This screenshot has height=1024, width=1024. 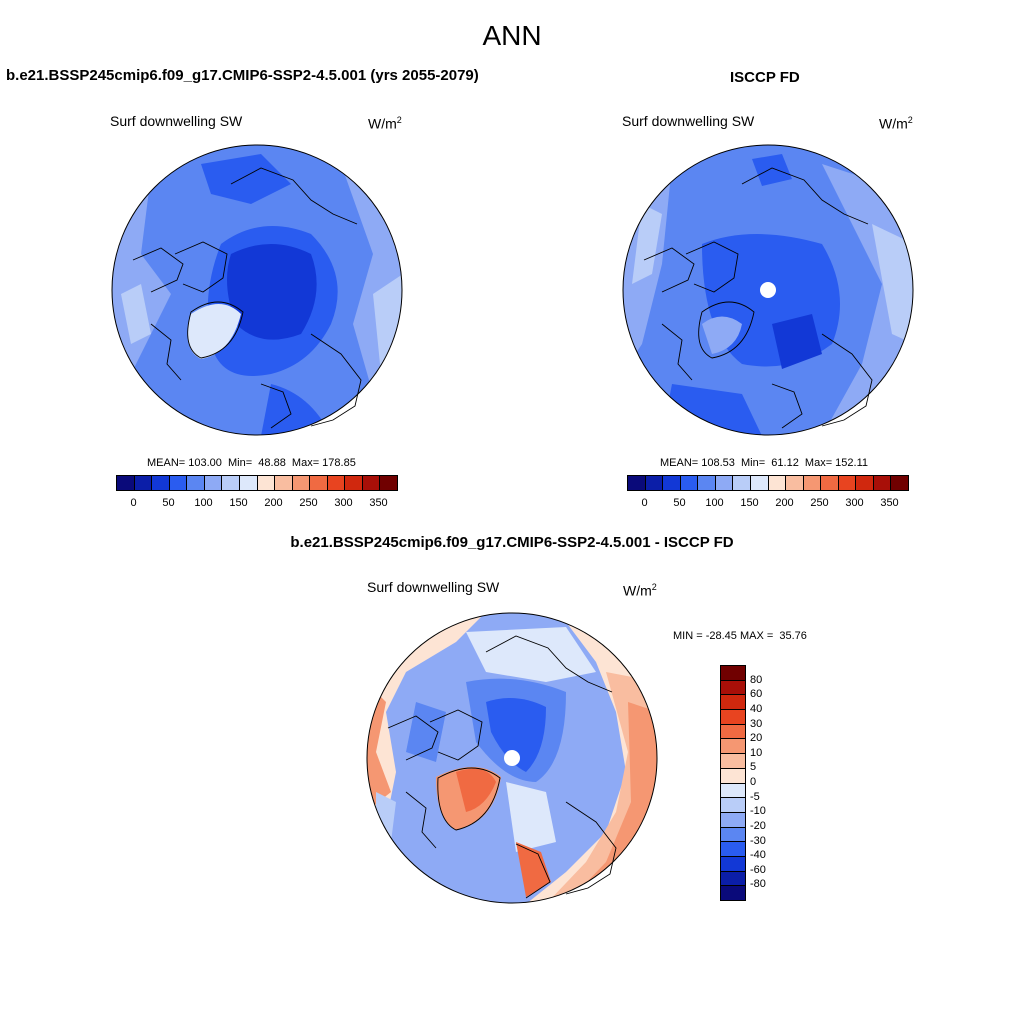 I want to click on diff-colorbar-ticks: 80 60 40 30 20 10 5 0 -5 -10 -20 -30 -40 -60 -80, so click(x=770, y=783).